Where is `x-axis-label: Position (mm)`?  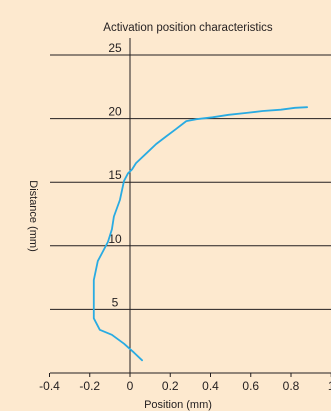 x-axis-label: Position (mm) is located at coordinates (178, 405).